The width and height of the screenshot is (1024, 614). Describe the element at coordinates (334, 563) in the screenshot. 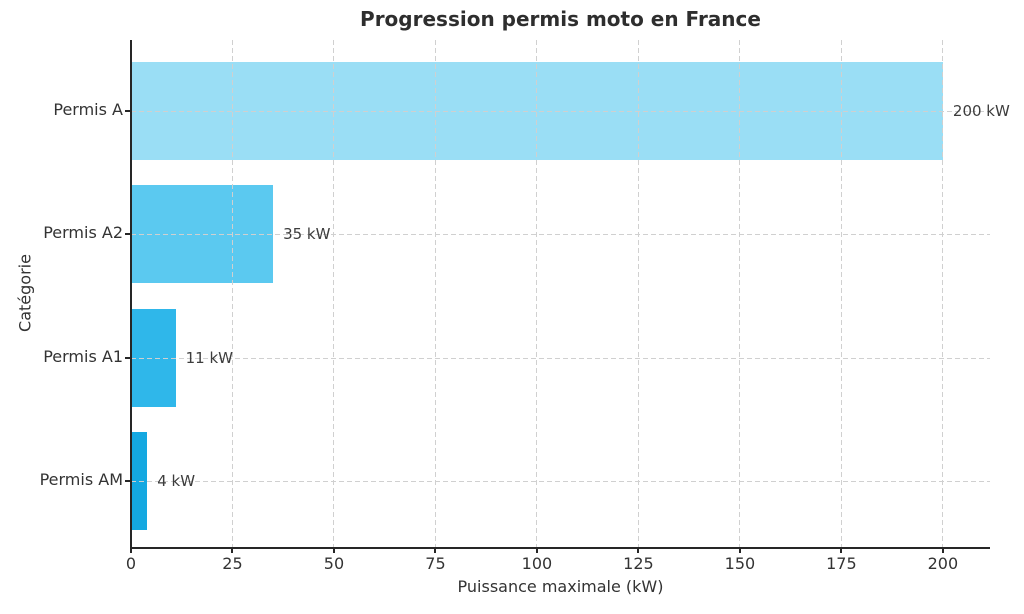

I see `x-tick-label: 50` at that location.